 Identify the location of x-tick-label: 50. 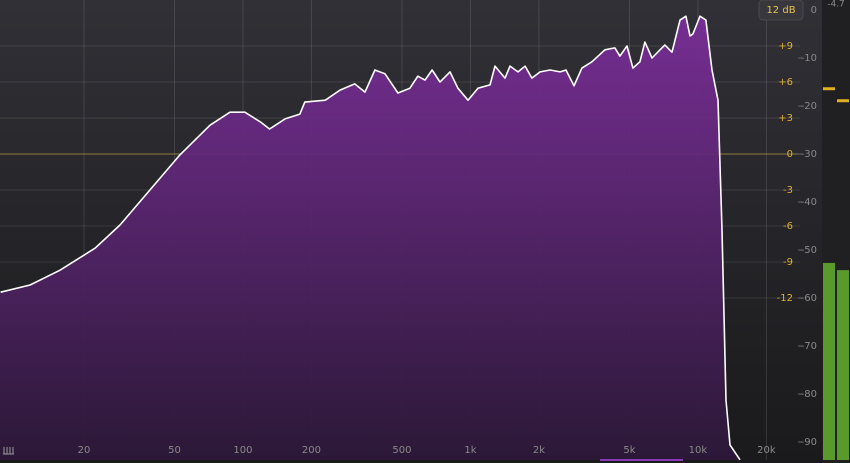
(174, 450).